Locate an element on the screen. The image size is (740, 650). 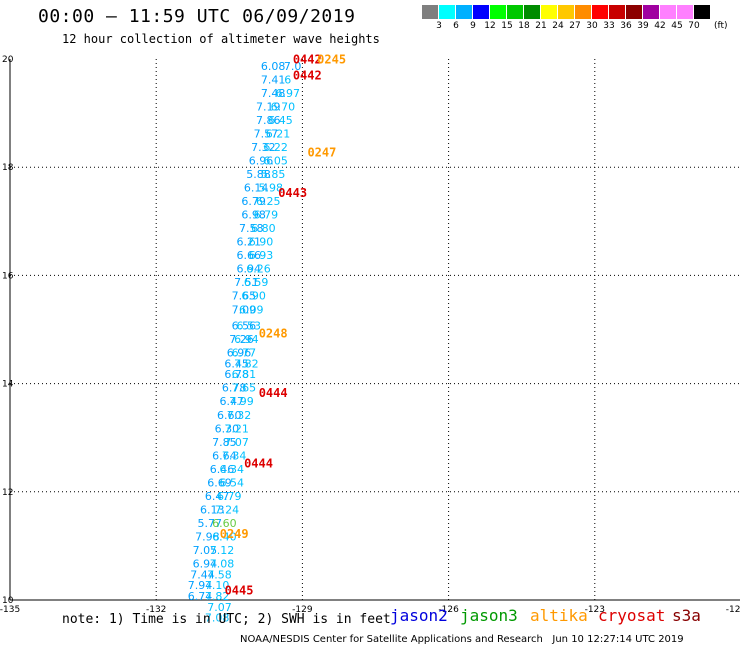
wave-height-value: 6.90 is located at coordinates (253, 296).